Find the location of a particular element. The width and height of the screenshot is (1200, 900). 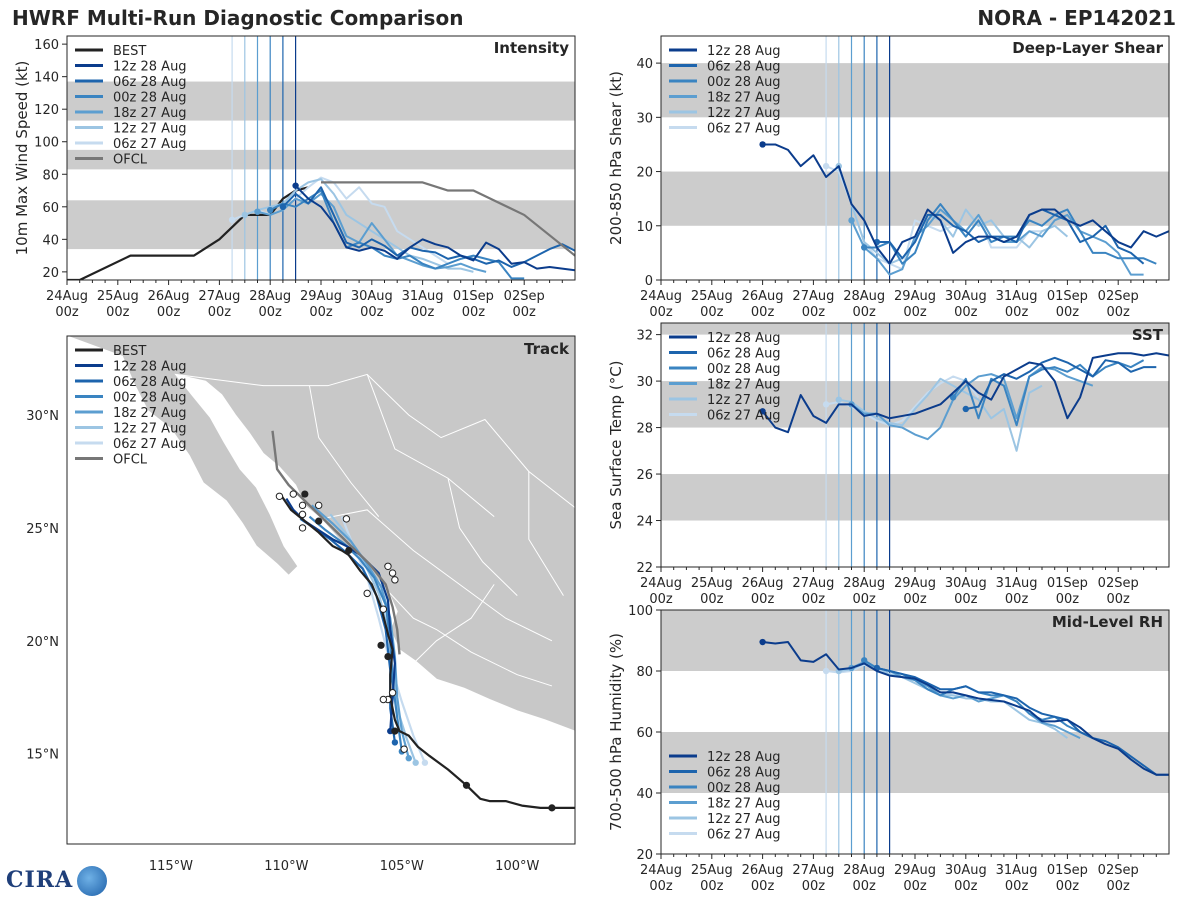

x-tick-label: 02Sep is located at coordinates (524, 296).